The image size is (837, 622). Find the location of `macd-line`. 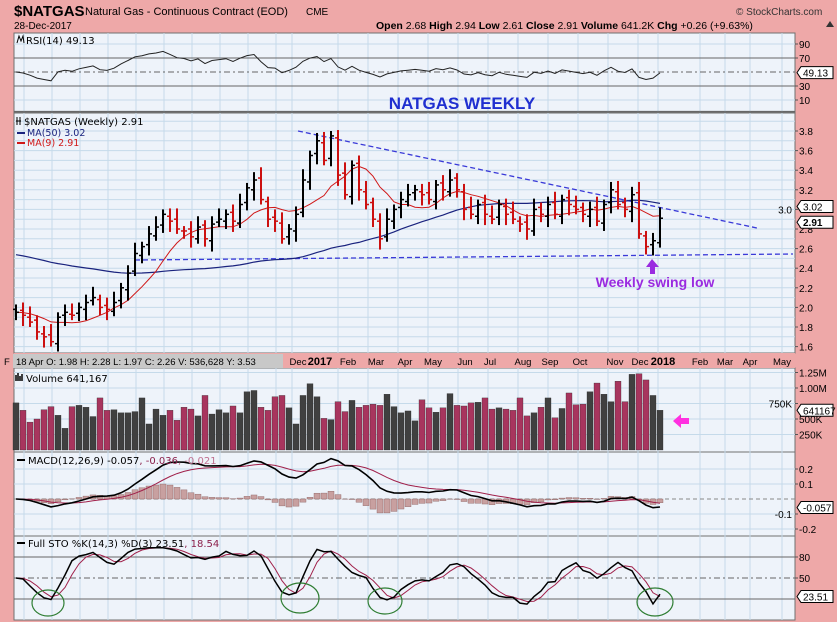

macd-line is located at coordinates (338, 483).